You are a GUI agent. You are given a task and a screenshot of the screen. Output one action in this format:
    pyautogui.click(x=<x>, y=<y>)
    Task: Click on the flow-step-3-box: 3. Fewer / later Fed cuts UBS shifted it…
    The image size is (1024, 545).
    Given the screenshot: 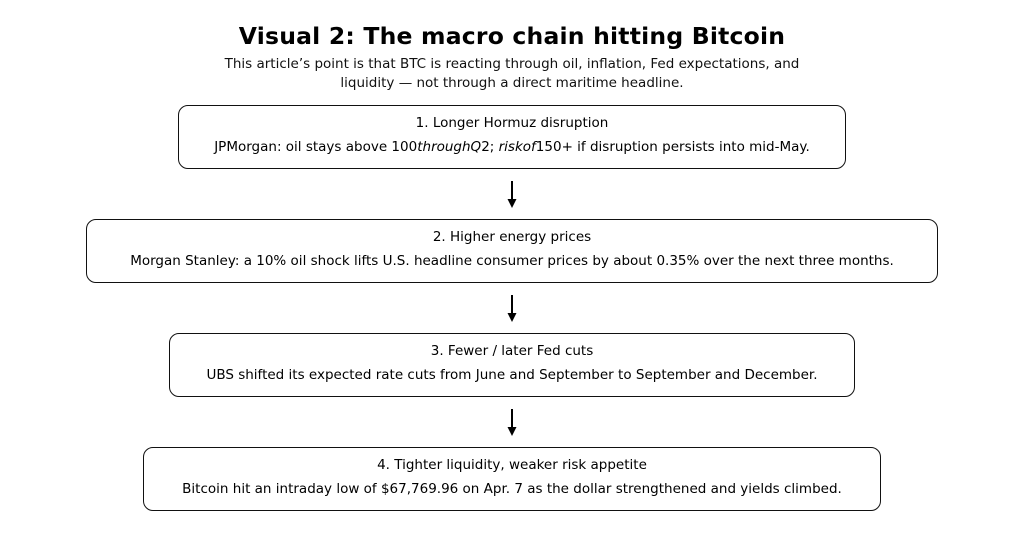 What is the action you would take?
    pyautogui.click(x=512, y=365)
    